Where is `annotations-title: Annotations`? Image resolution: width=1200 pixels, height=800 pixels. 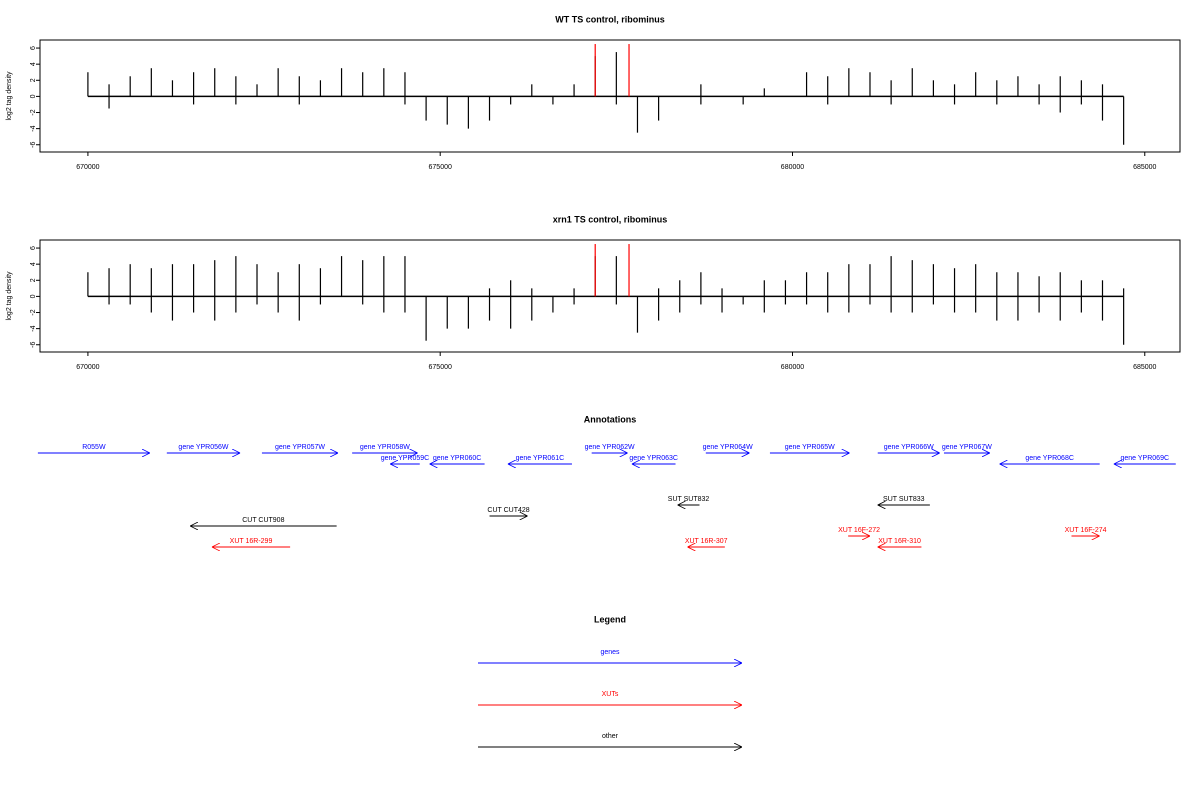
annotations-title: Annotations is located at coordinates (610, 419).